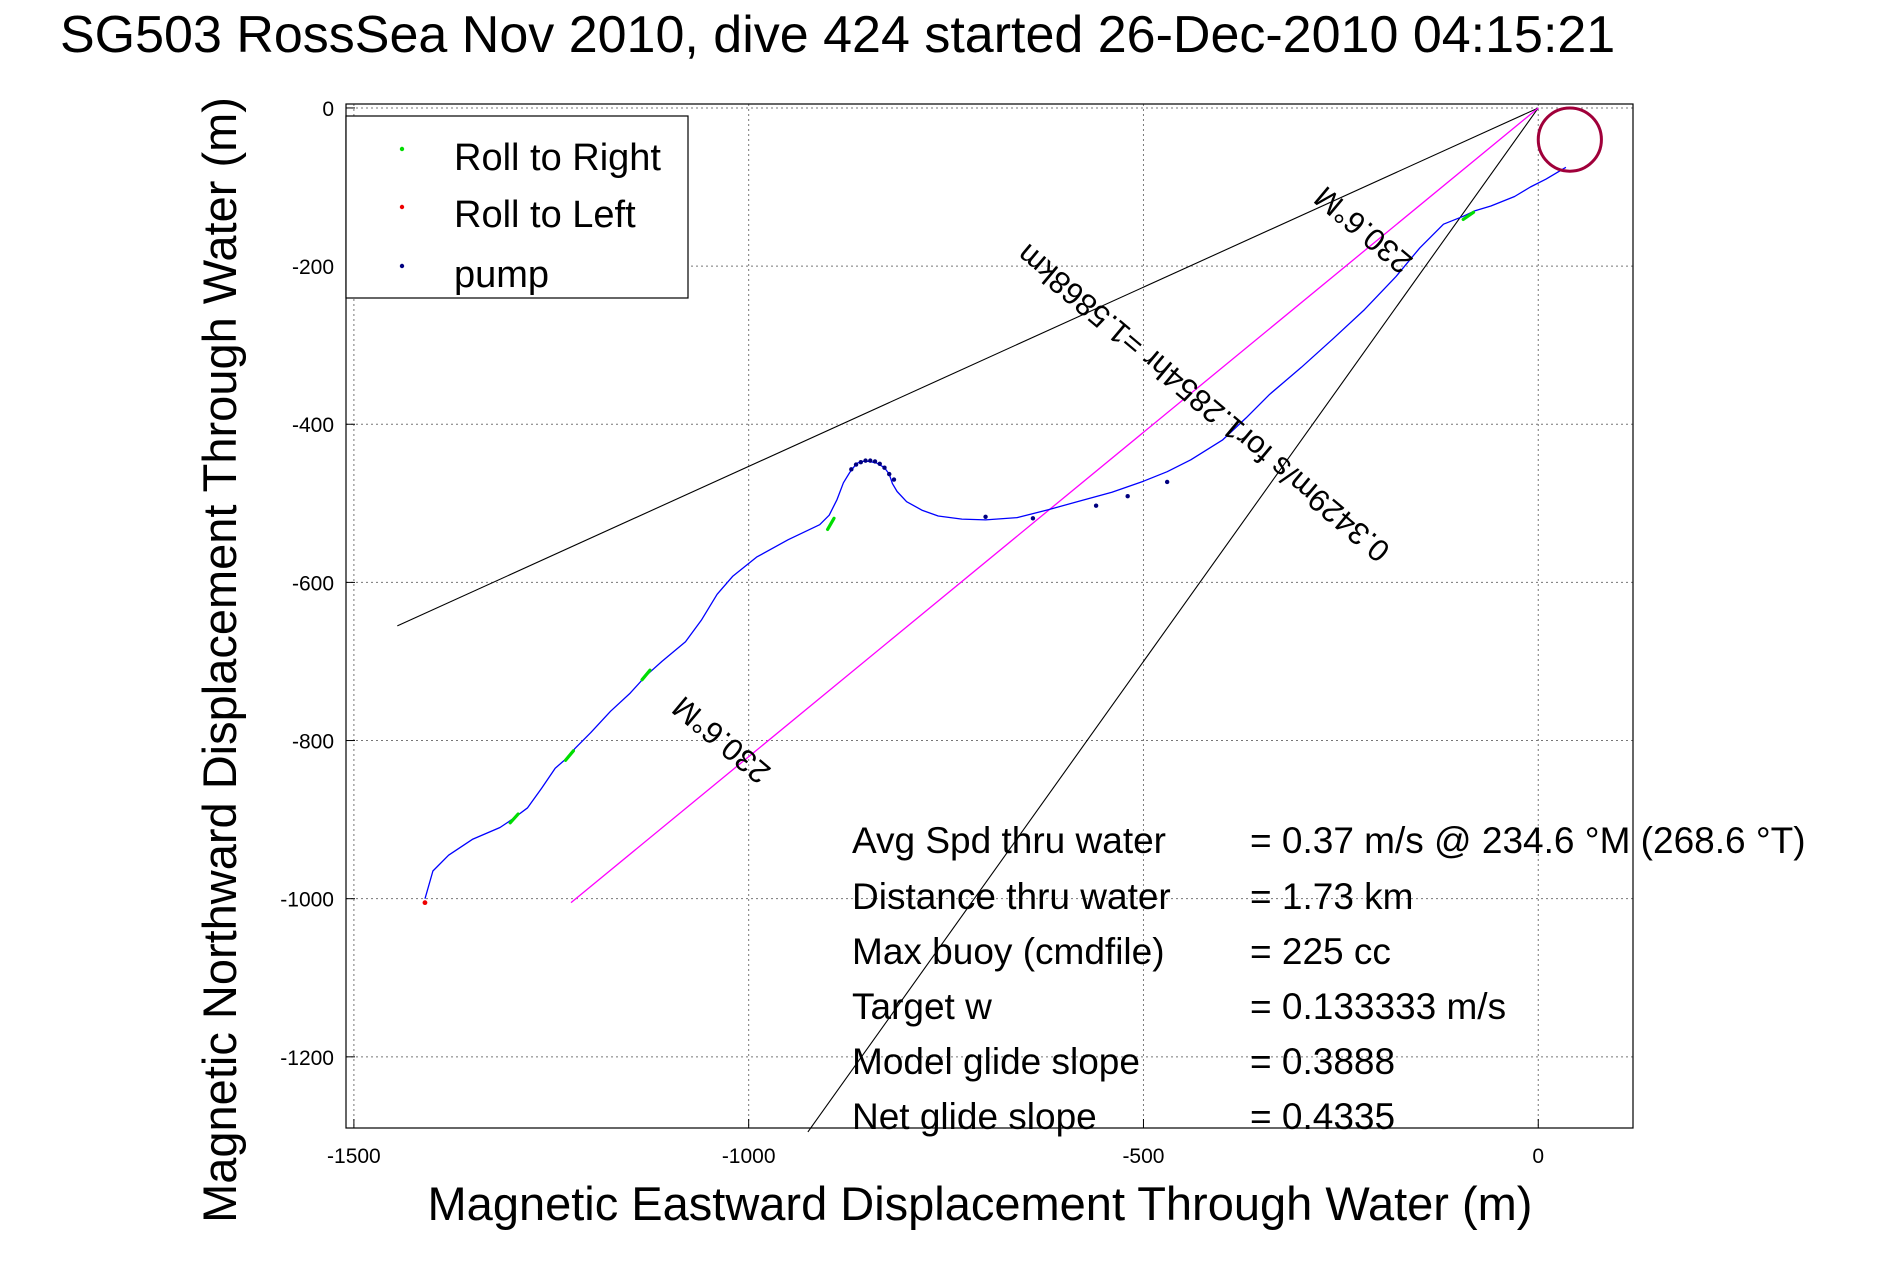  What do you see at coordinates (313, 583) in the screenshot?
I see `y-tick-label: -600` at bounding box center [313, 583].